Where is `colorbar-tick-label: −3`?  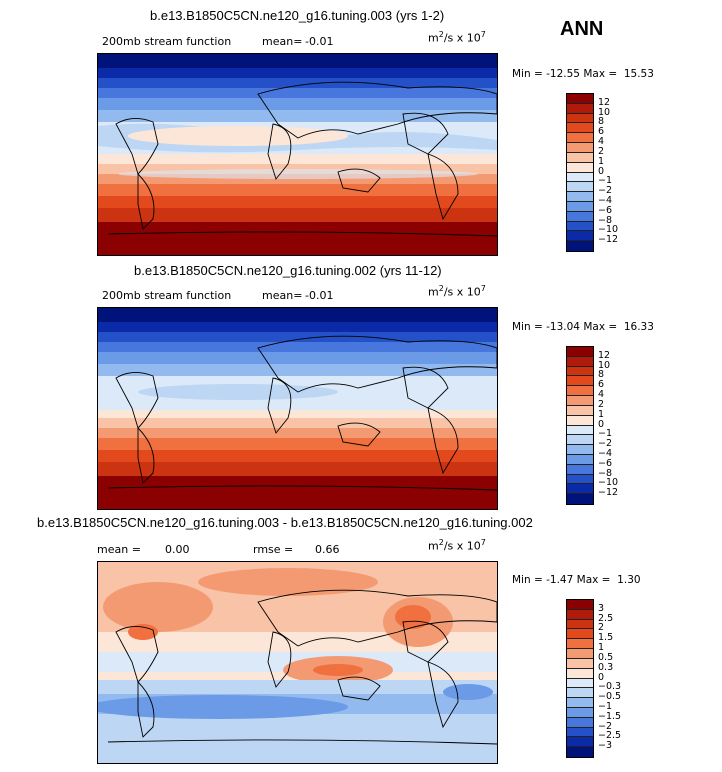
colorbar-tick-label: −3 is located at coordinates (605, 746).